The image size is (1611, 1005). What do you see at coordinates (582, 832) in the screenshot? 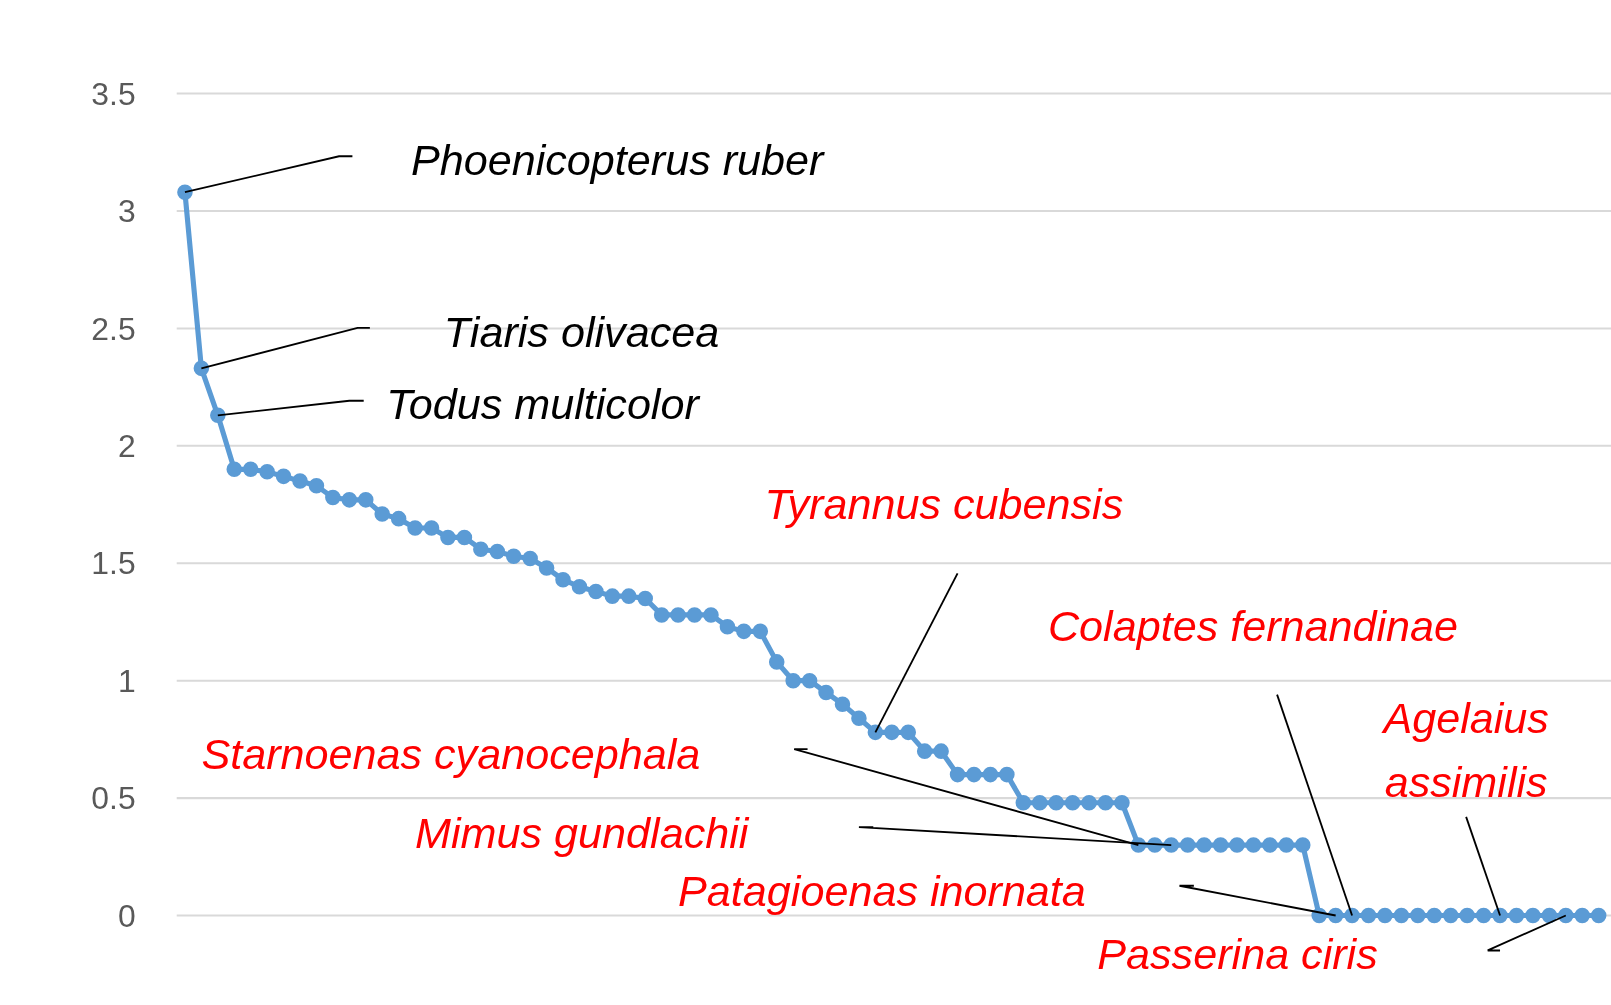
I see `annotation: Mimus gundlachii` at bounding box center [582, 832].